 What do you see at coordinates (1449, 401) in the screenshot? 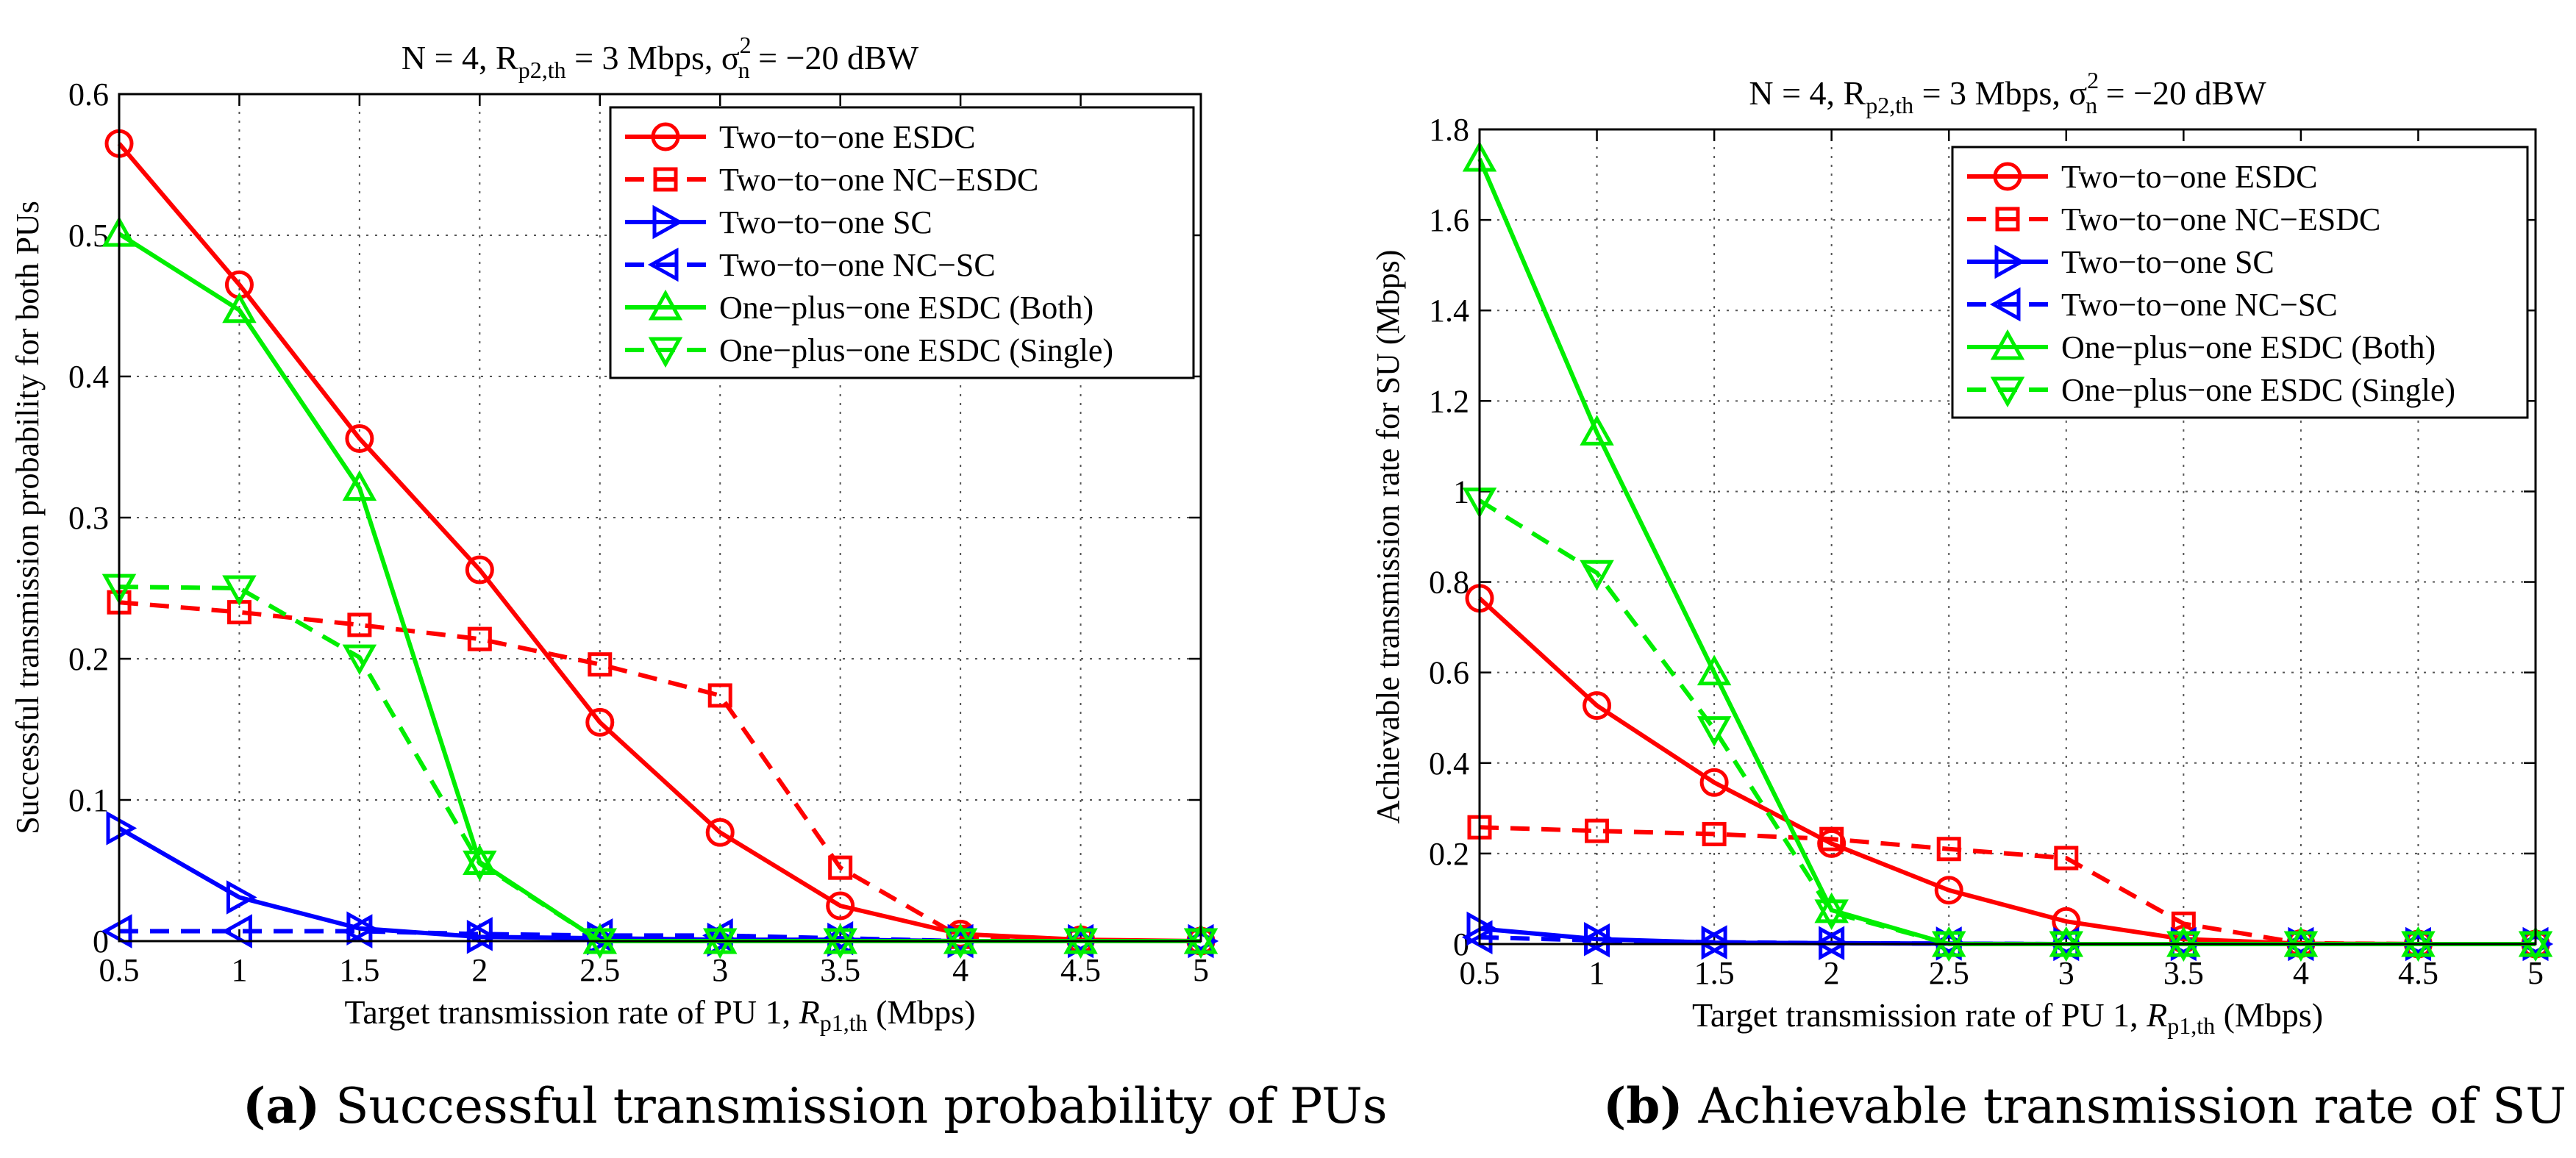
I see `y-tick-label: 1.2` at bounding box center [1449, 401].